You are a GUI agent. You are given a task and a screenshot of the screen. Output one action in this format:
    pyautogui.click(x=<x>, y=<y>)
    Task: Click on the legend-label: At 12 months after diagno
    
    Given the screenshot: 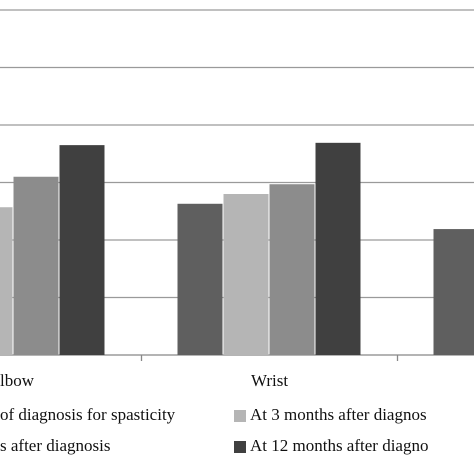 What is the action you would take?
    pyautogui.click(x=339, y=445)
    